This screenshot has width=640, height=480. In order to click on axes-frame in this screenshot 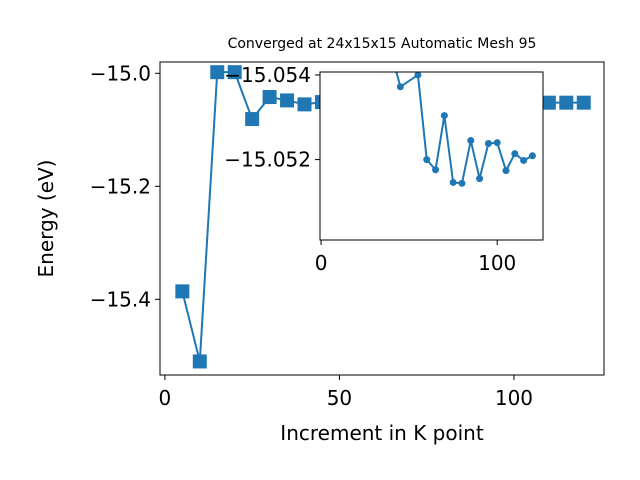, I will do `click(431, 156)`.